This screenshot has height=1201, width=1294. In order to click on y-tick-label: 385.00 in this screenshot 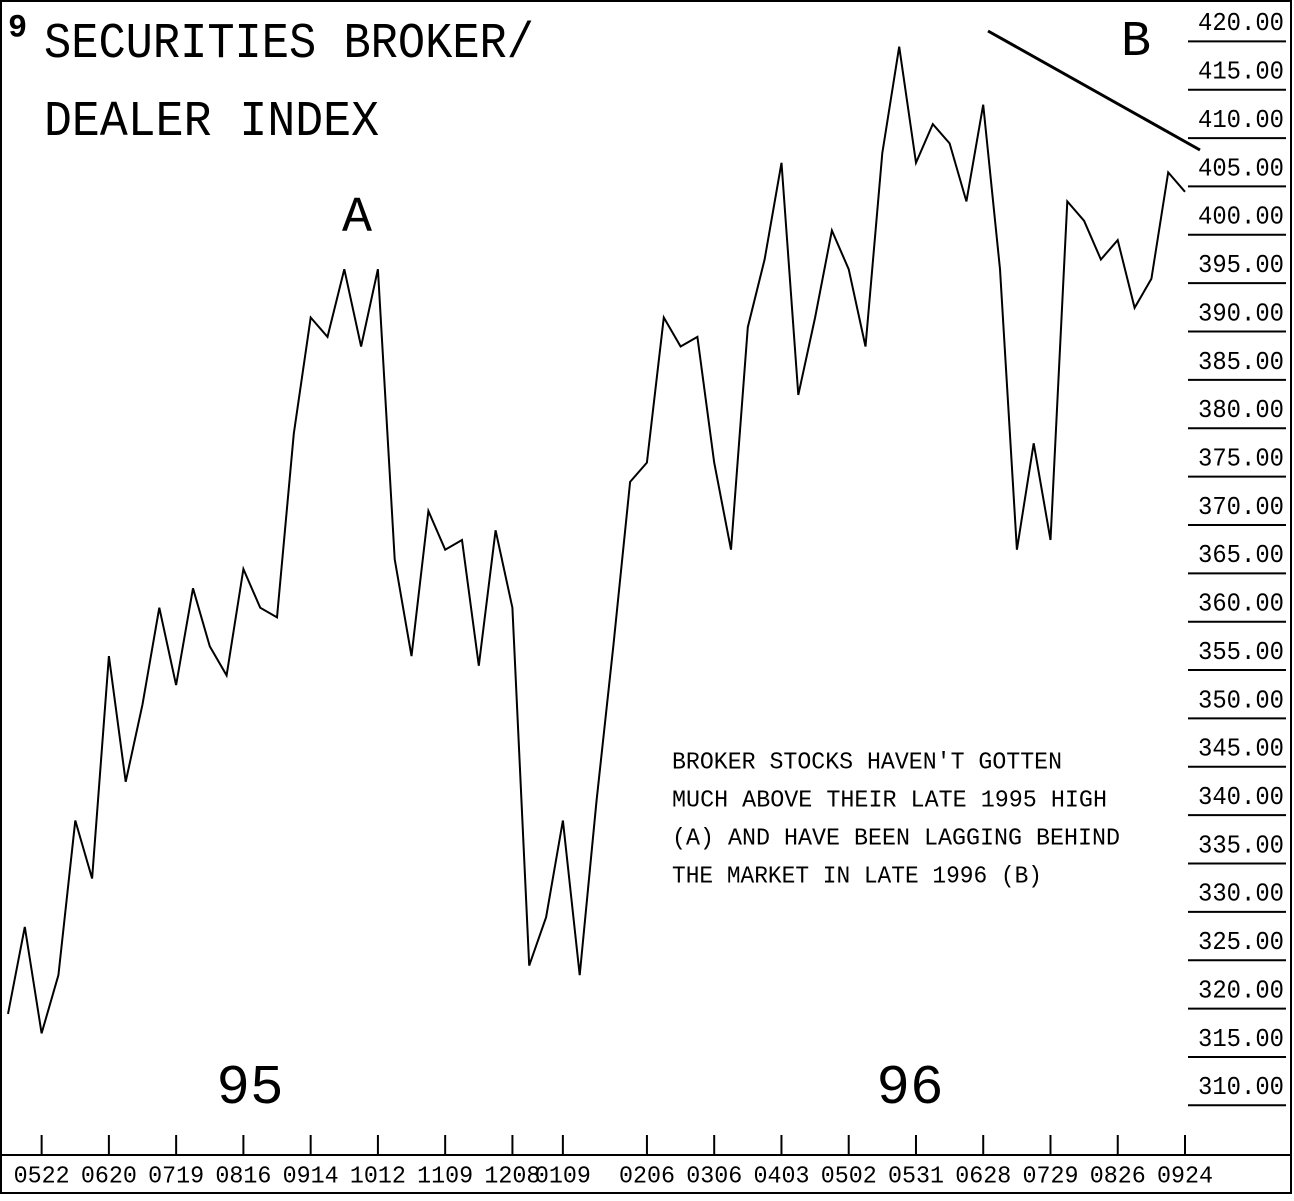, I will do `click(1241, 362)`.